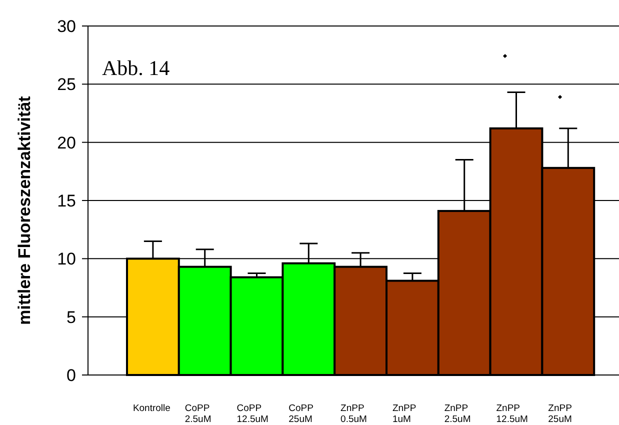 The height and width of the screenshot is (425, 619). What do you see at coordinates (66, 259) in the screenshot?
I see `y-tick-label: 10` at bounding box center [66, 259].